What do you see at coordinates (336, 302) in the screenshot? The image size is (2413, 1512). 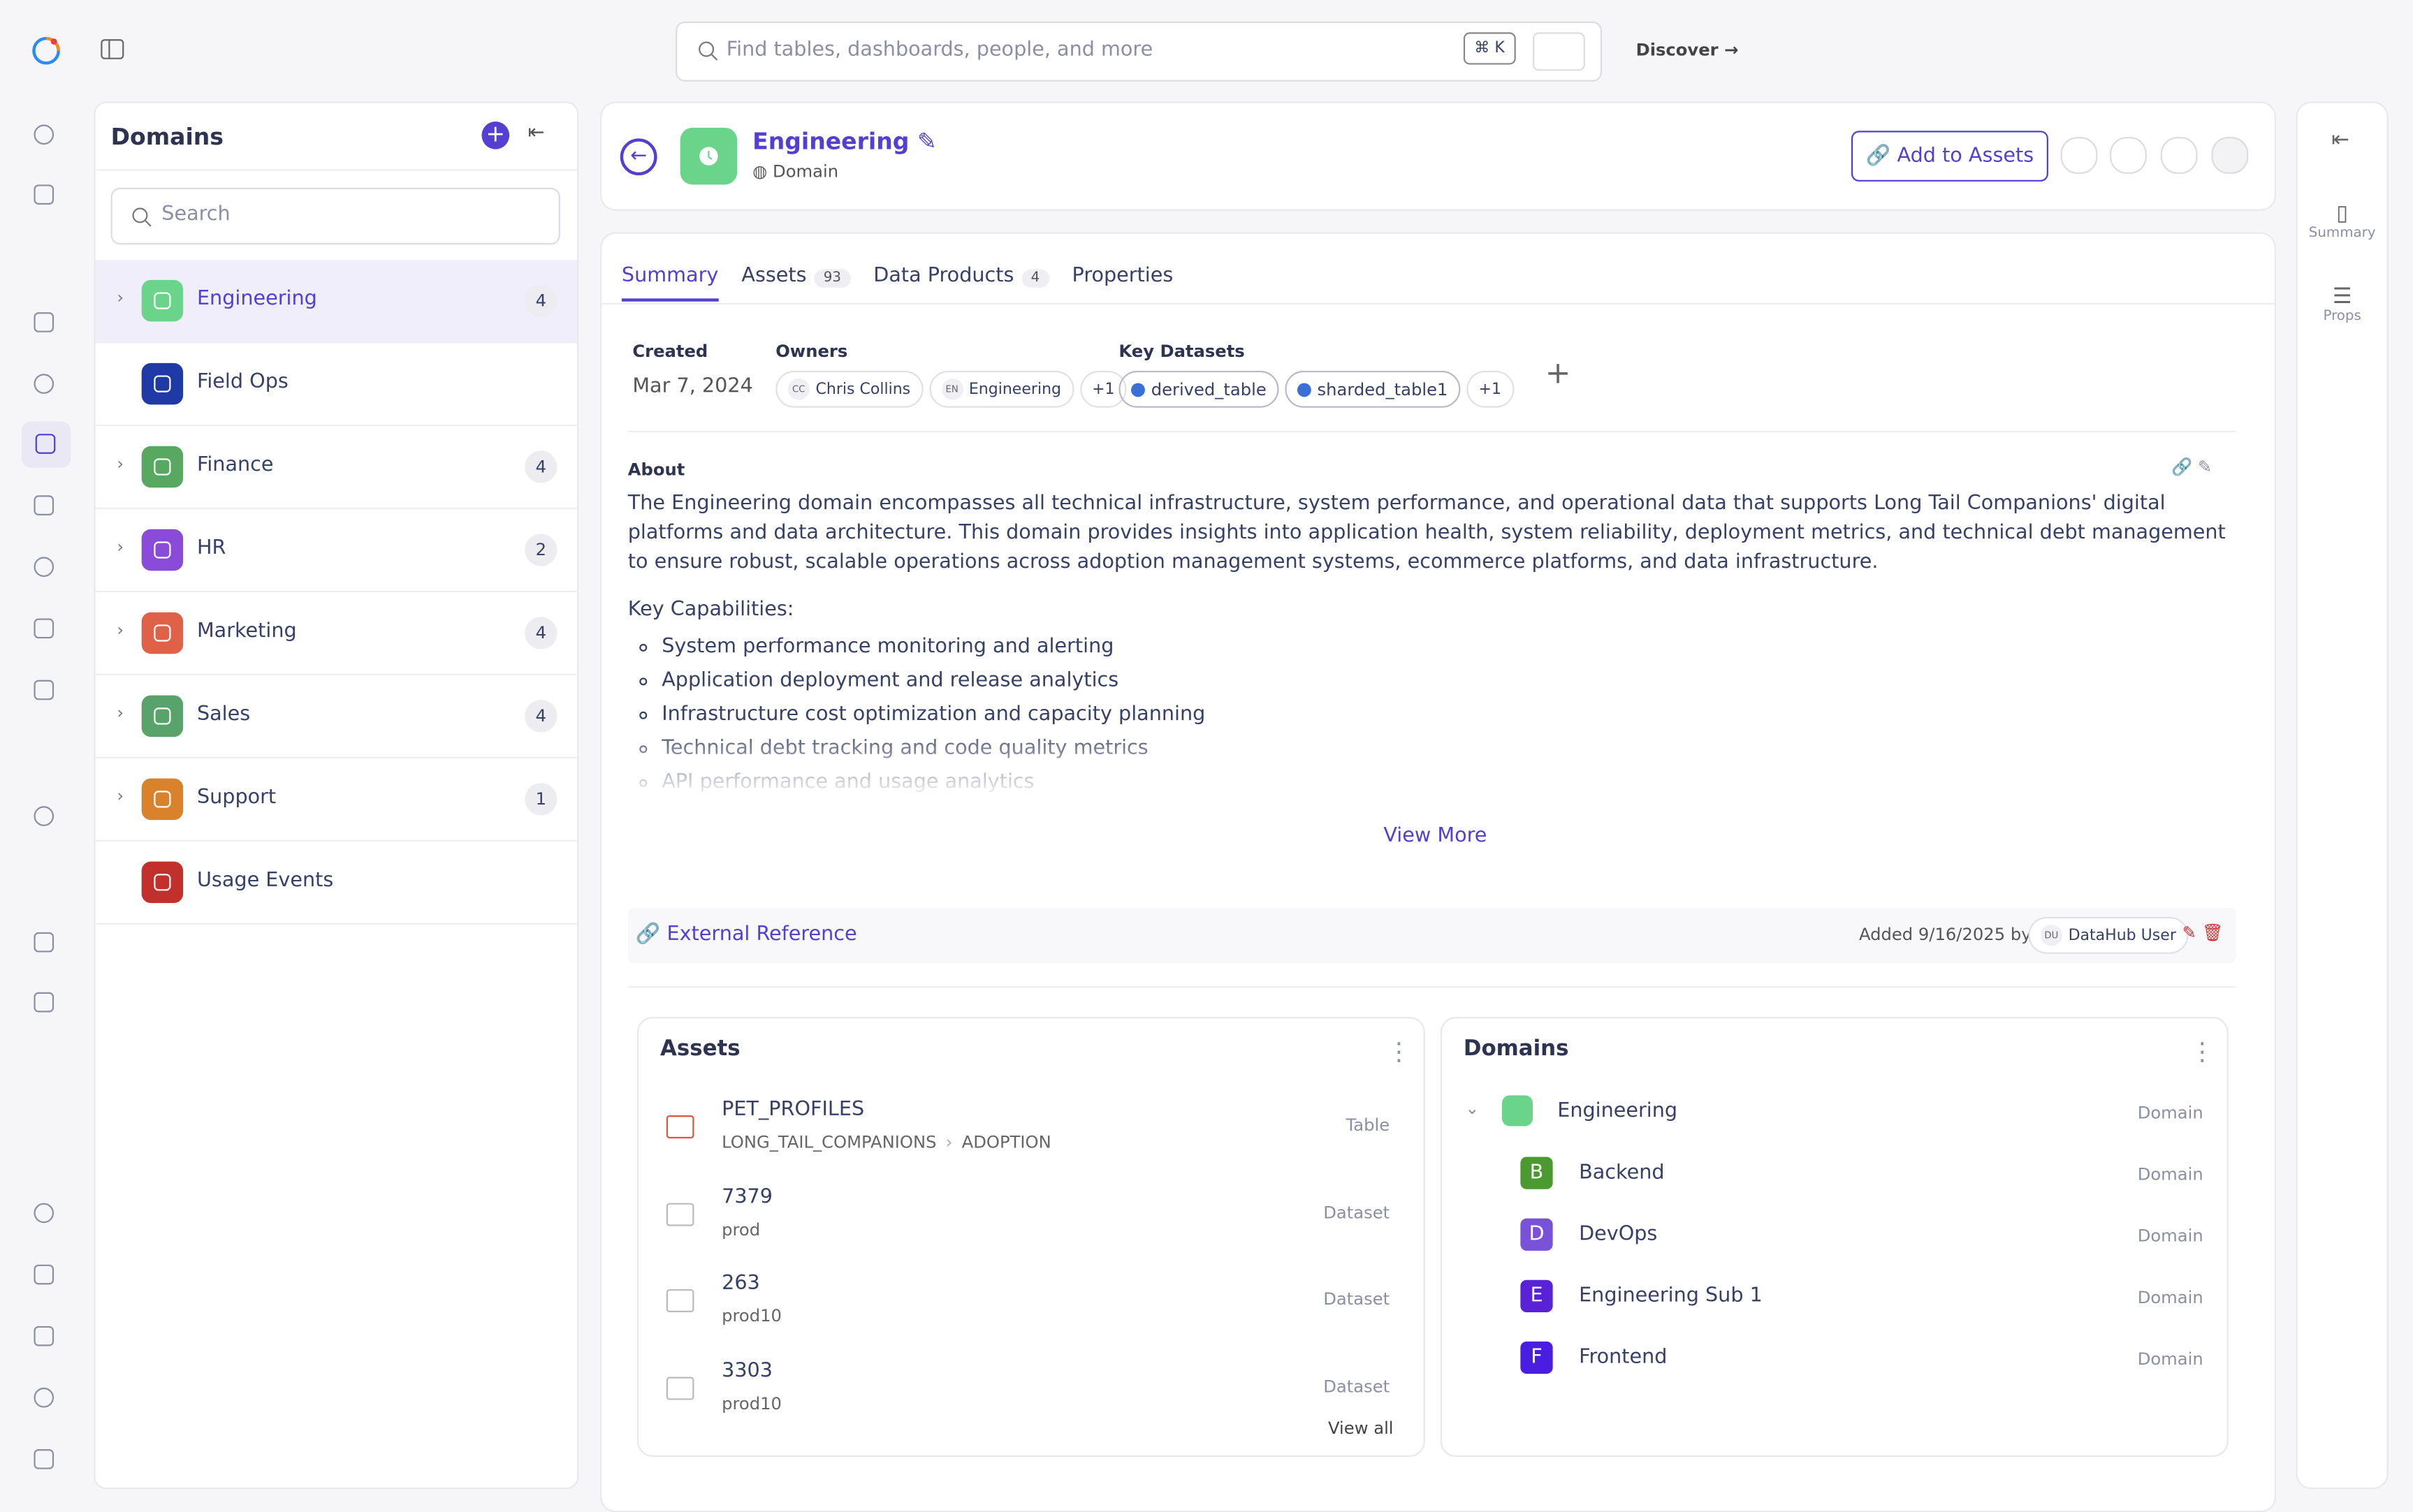 I see `domain-item: › Engineering 4` at bounding box center [336, 302].